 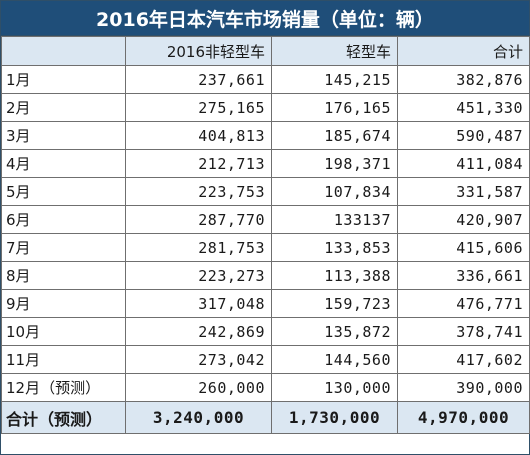 I want to click on non-kei-cell: 212,713, so click(x=198, y=163).